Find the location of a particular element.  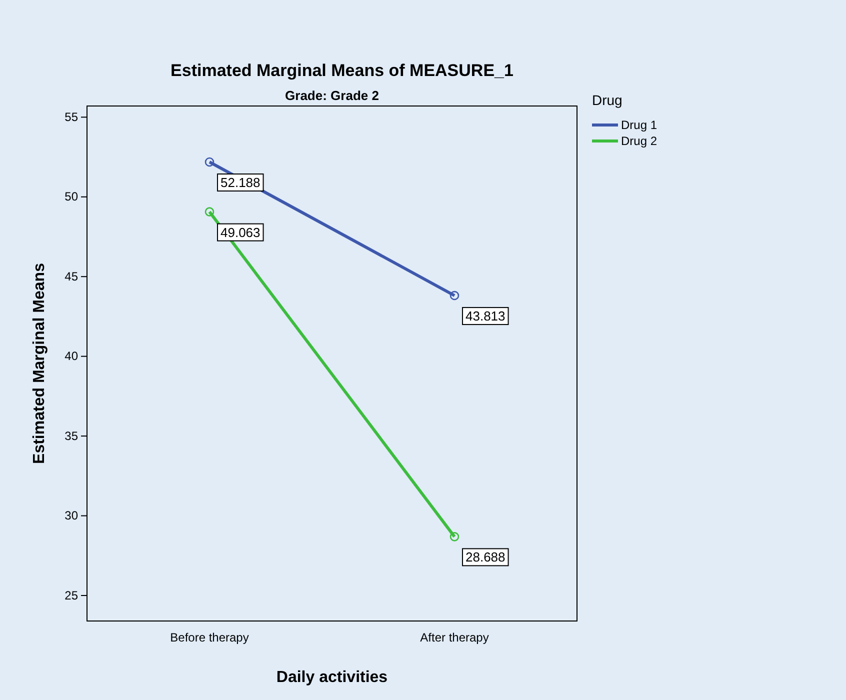

legend-title: Drug is located at coordinates (607, 100).